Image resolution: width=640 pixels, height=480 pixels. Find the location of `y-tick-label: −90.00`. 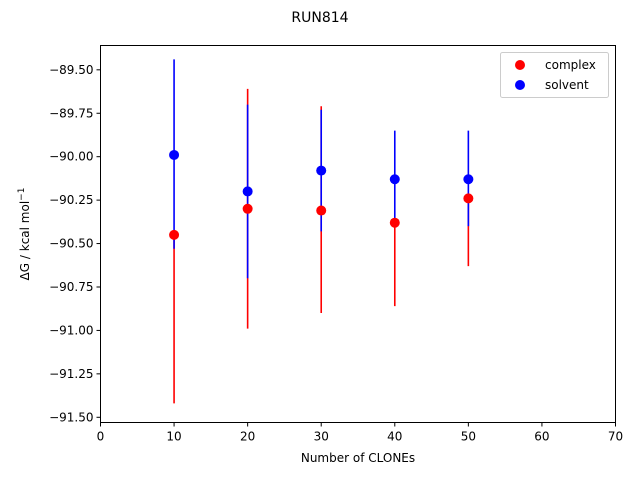

y-tick-label: −90.00 is located at coordinates (71, 157).